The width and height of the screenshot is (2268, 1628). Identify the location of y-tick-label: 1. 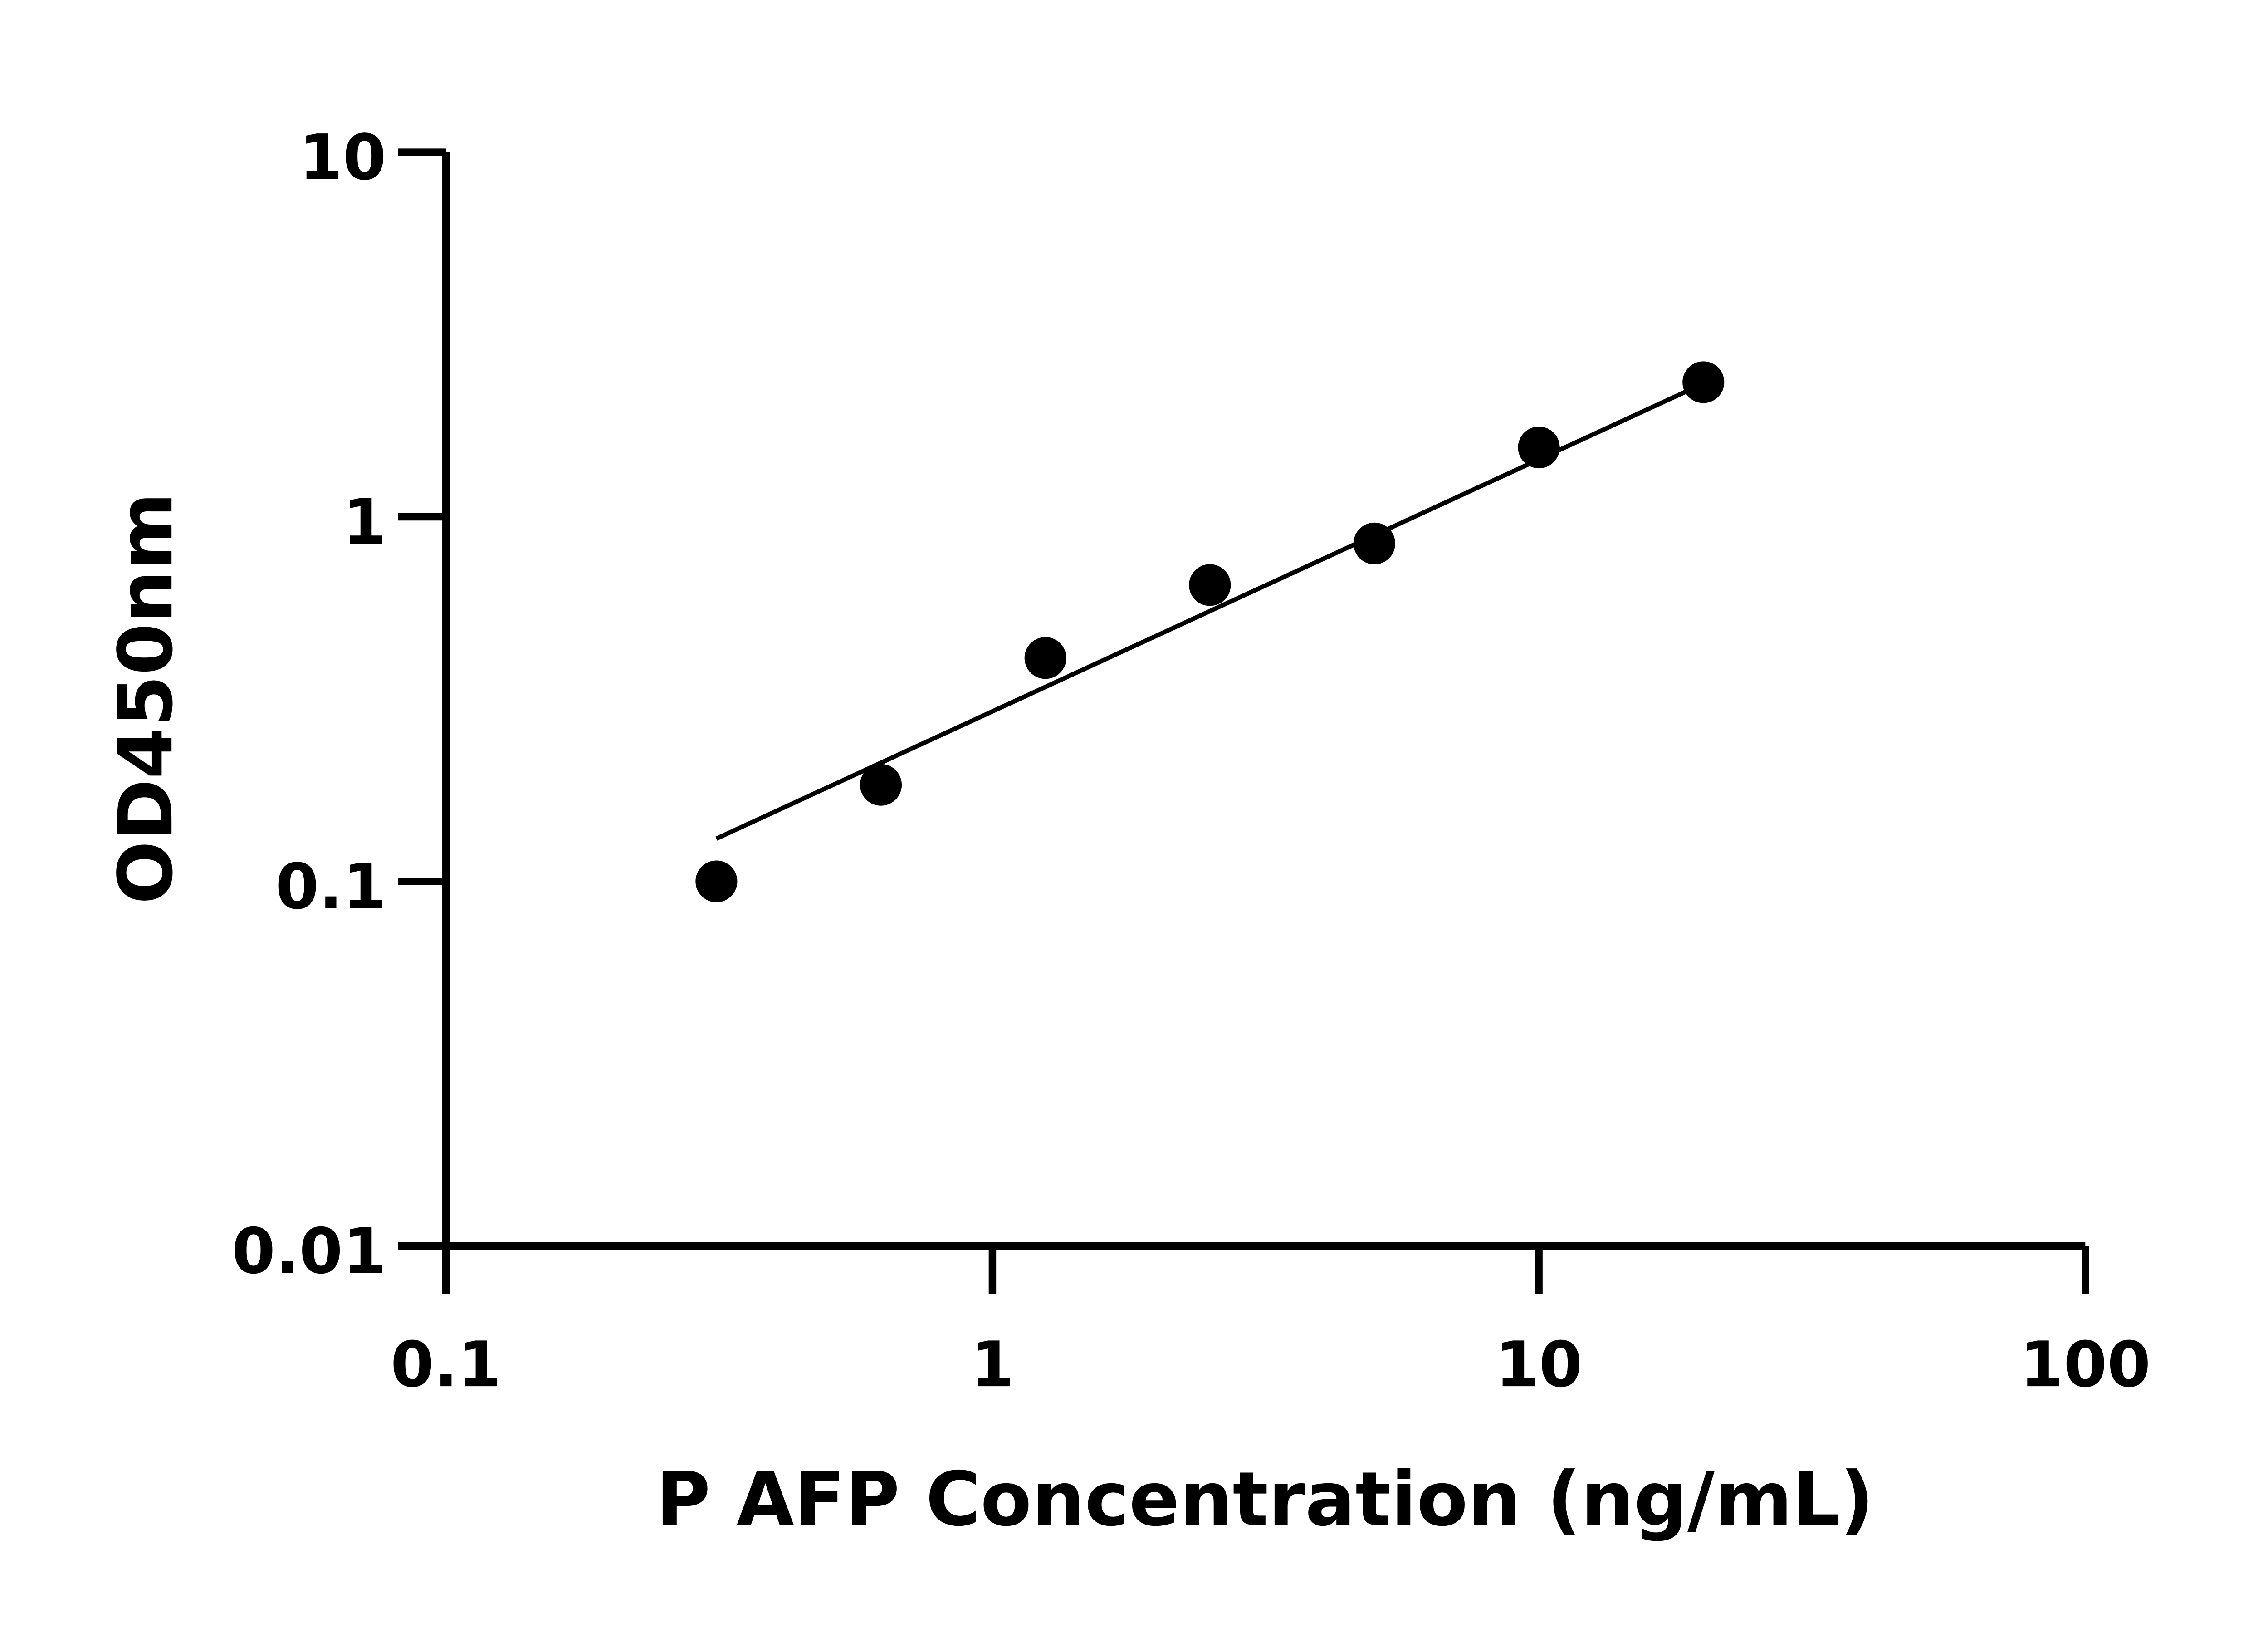
(365, 522).